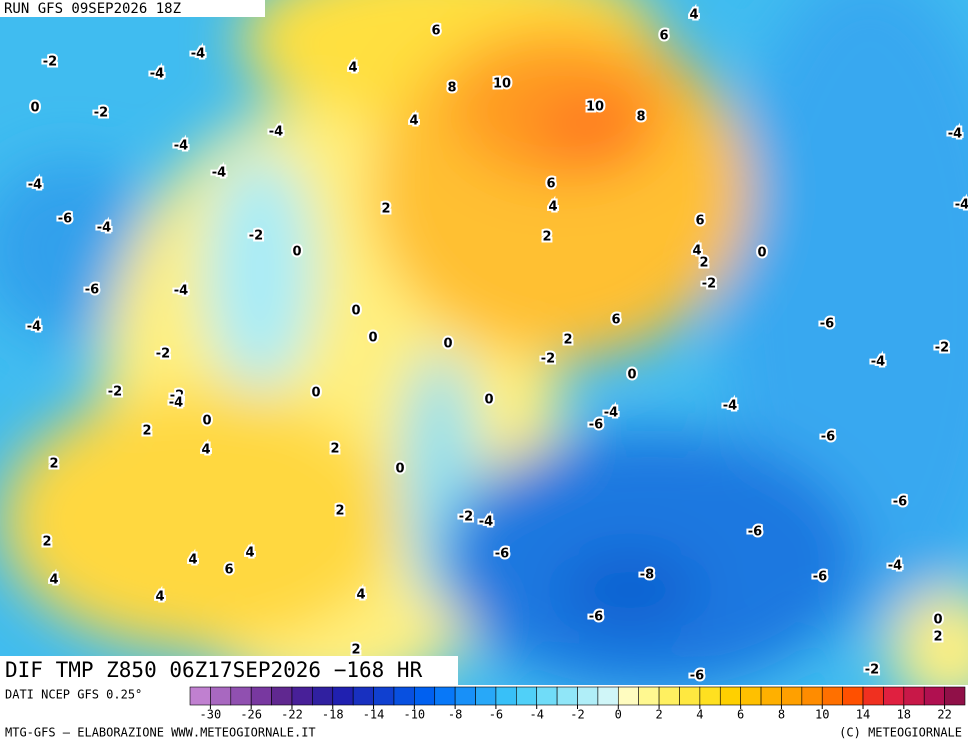  I want to click on colorbar-tick-label: -14, so click(374, 715).